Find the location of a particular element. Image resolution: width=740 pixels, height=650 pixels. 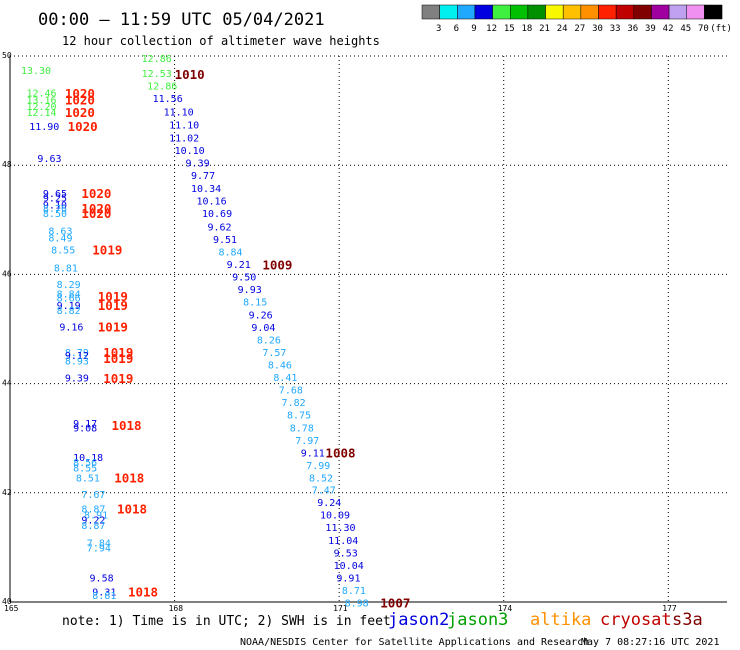

chart-title: 00:00 – 11:59 UTC 05/04/2021 is located at coordinates (181, 20).